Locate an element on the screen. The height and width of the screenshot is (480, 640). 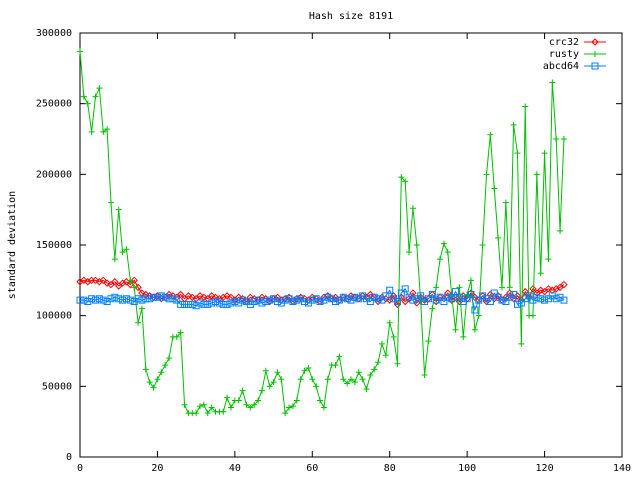
x-tick-label: 60 is located at coordinates (312, 468).